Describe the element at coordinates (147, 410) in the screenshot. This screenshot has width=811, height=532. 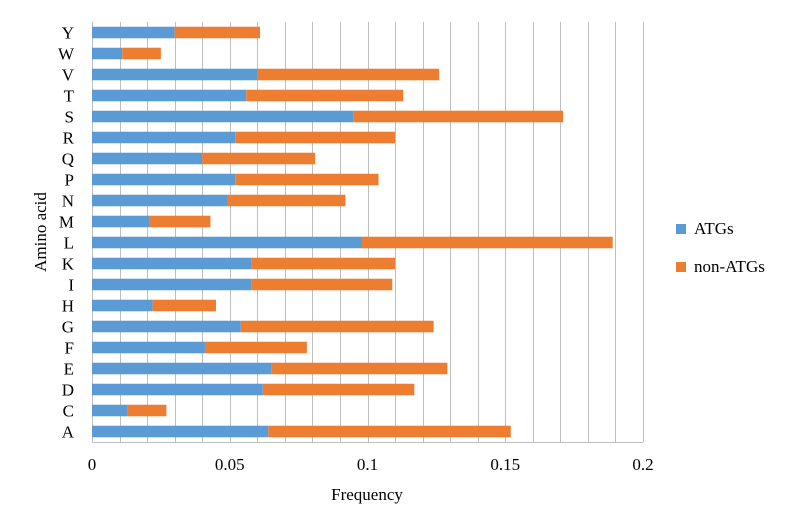
I see `bar-non-atgs-c` at that location.